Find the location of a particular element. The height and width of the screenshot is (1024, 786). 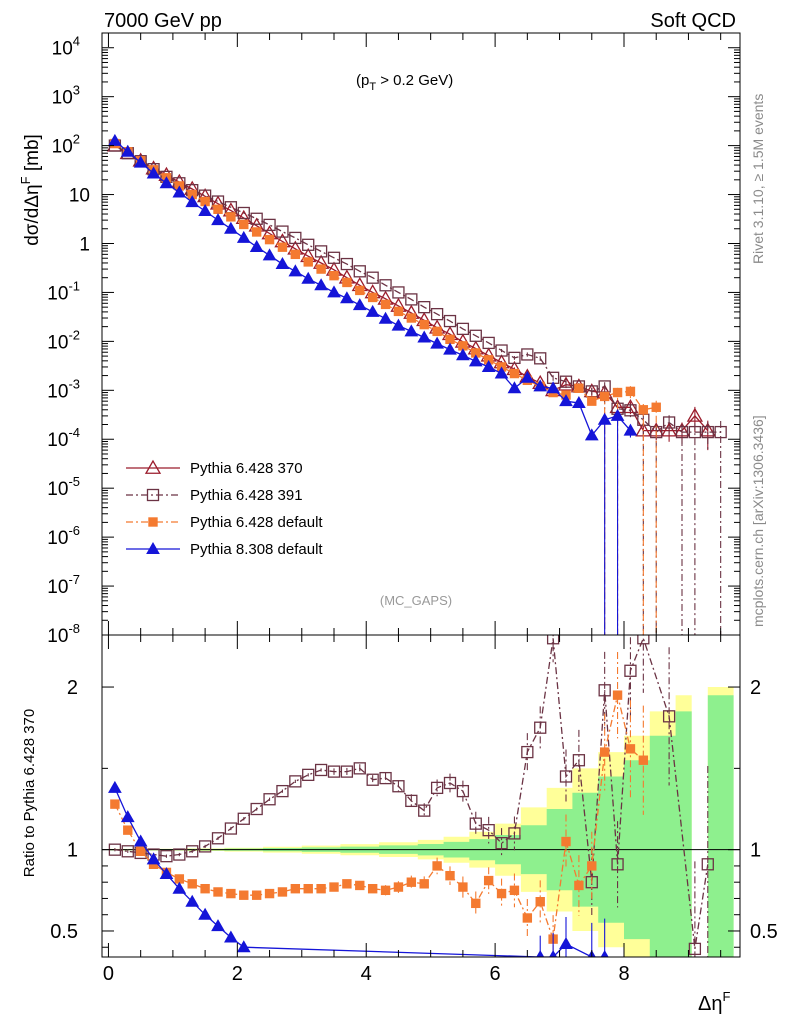

legend-marker is located at coordinates (153, 547).